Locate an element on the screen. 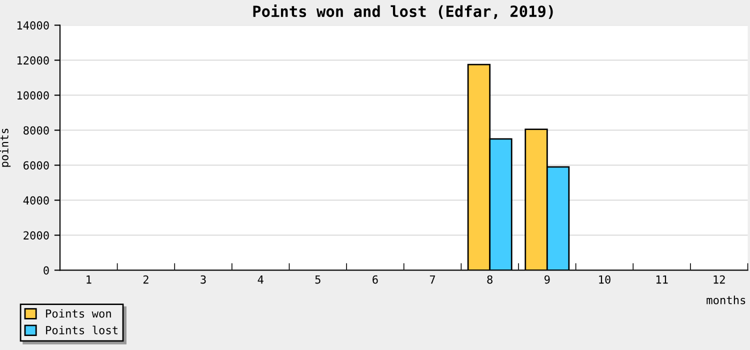 The width and height of the screenshot is (750, 350). x-tick-label: 6 is located at coordinates (375, 279).